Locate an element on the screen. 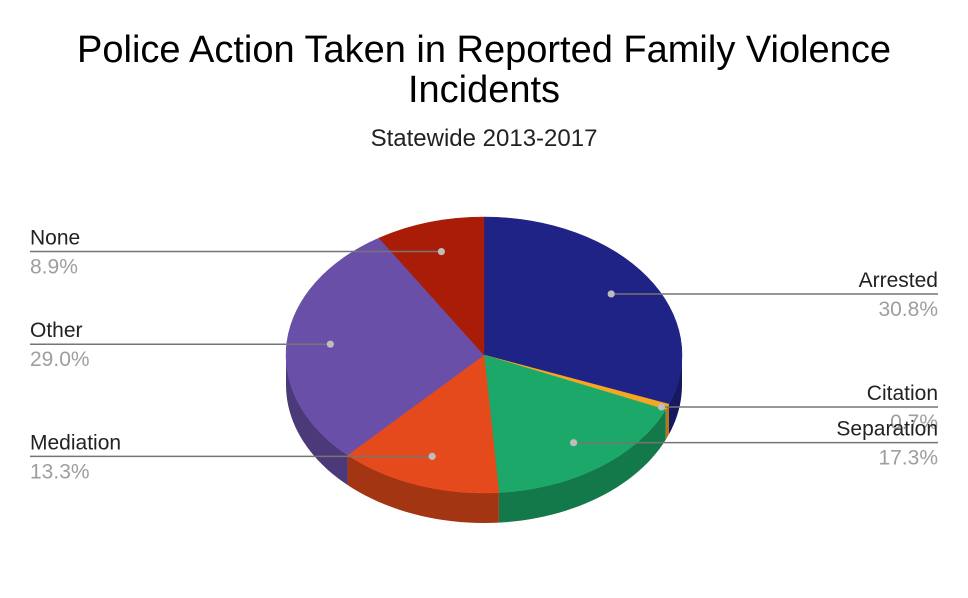 The width and height of the screenshot is (968, 598). leader-dot-other is located at coordinates (330, 344).